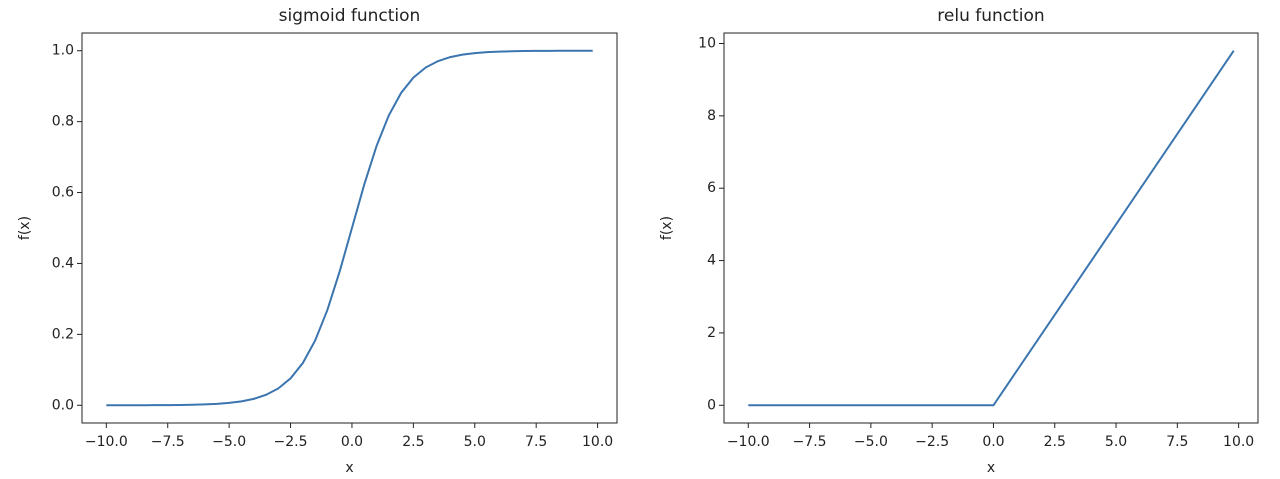 The width and height of the screenshot is (1280, 479). I want to click on y-tick-label: 2, so click(711, 333).